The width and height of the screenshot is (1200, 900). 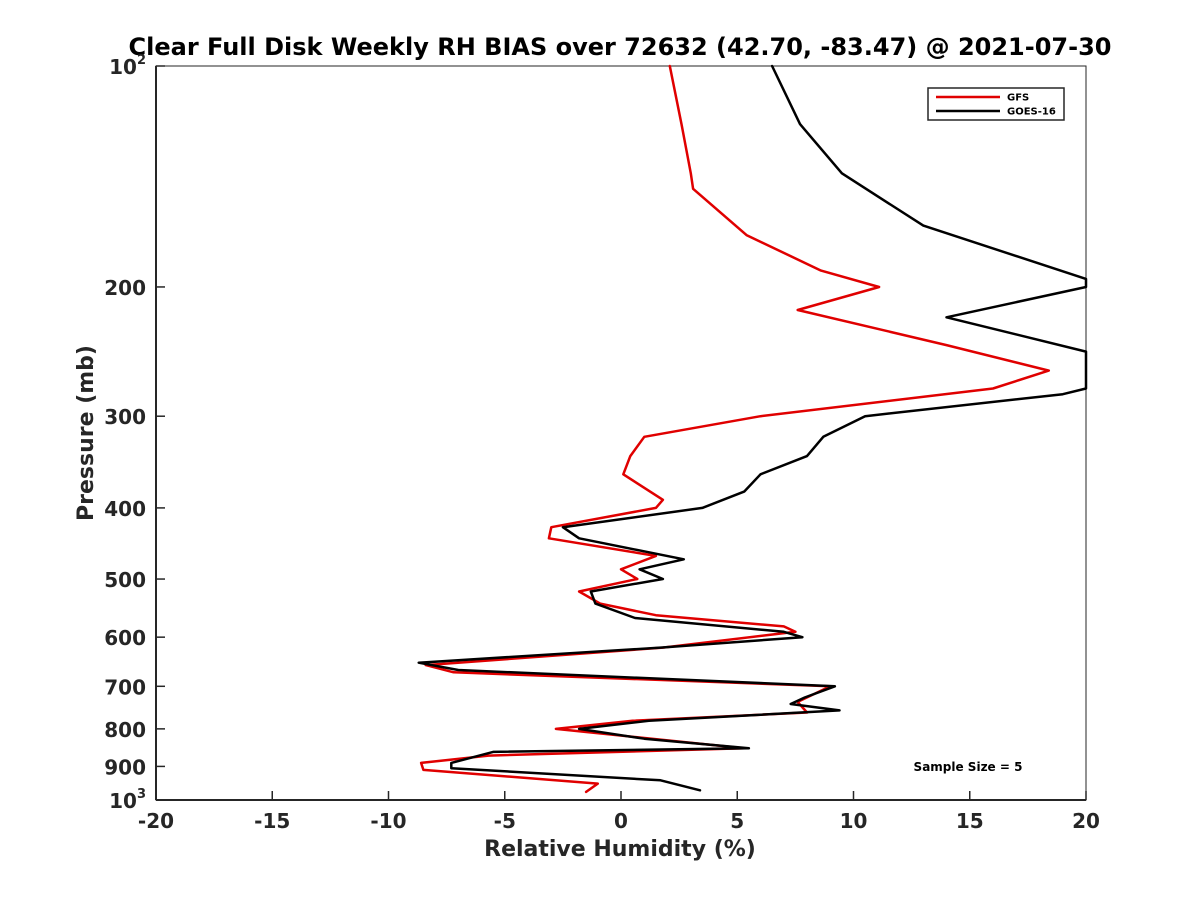 I want to click on y-tick-label: 600, so click(x=125, y=638).